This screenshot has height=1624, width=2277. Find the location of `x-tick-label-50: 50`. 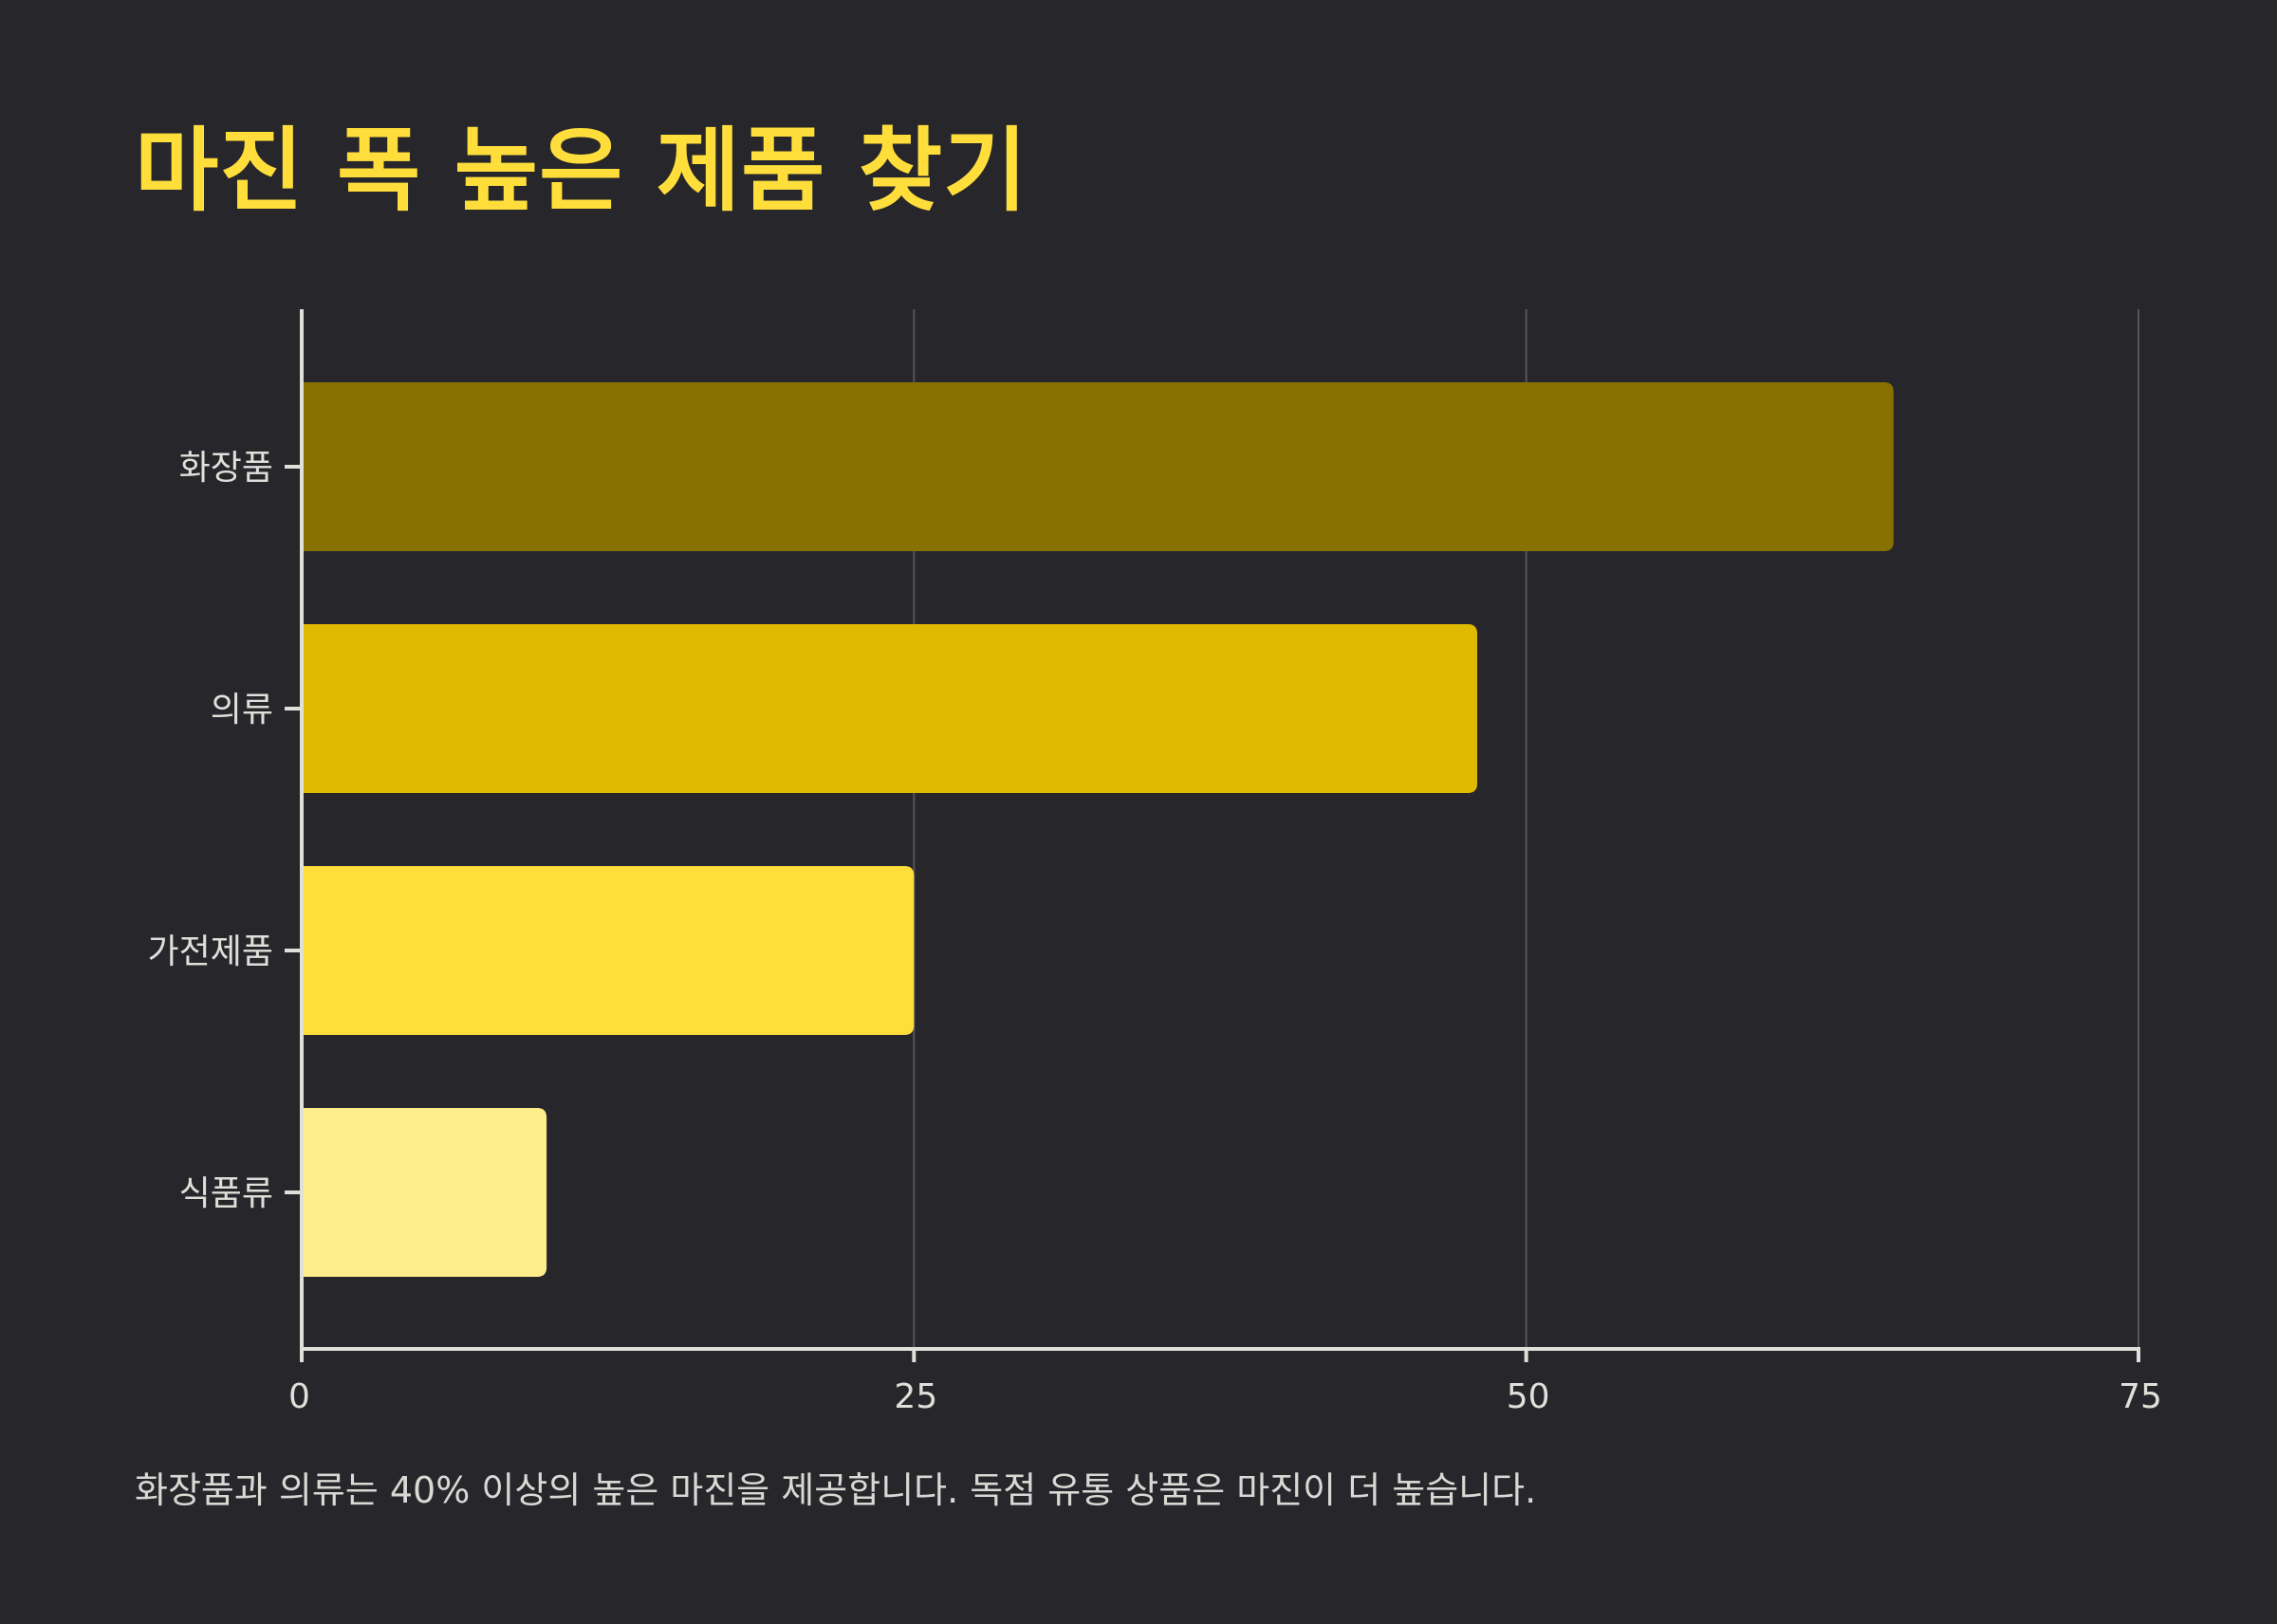

x-tick-label-50: 50 is located at coordinates (1529, 1396).